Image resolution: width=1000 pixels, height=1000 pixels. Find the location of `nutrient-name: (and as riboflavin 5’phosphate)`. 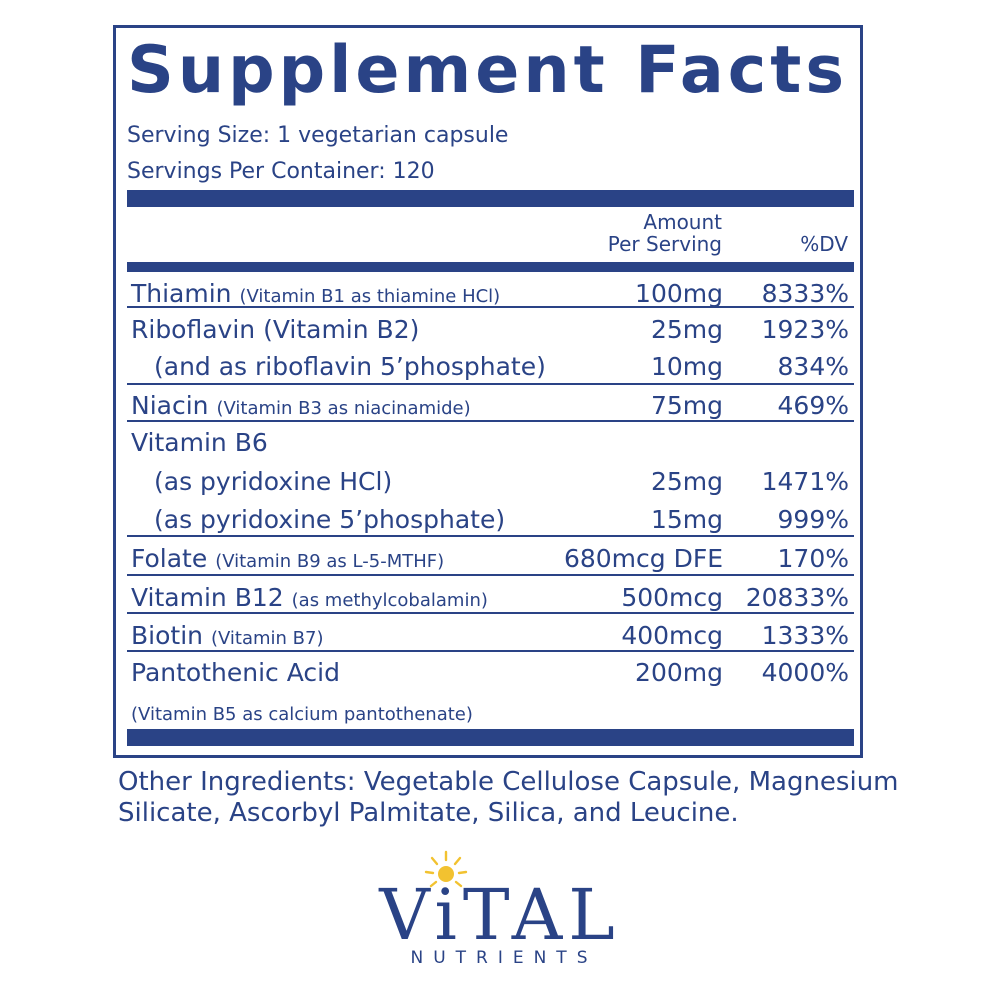

nutrient-name: (and as riboflavin 5’phosphate) is located at coordinates (350, 367).